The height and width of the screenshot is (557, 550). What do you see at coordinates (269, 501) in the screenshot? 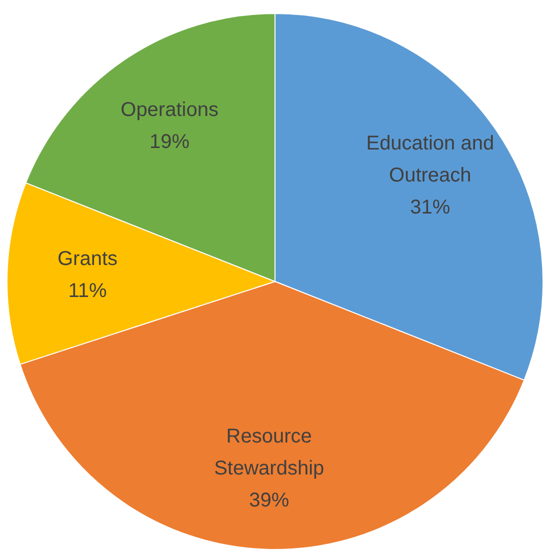
I see `data-label: 39%` at bounding box center [269, 501].